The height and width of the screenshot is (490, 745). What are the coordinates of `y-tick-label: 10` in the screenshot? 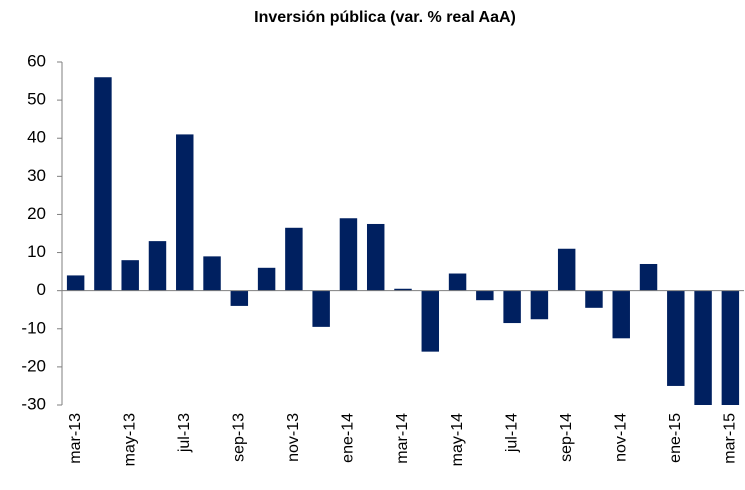 It's located at (36, 251).